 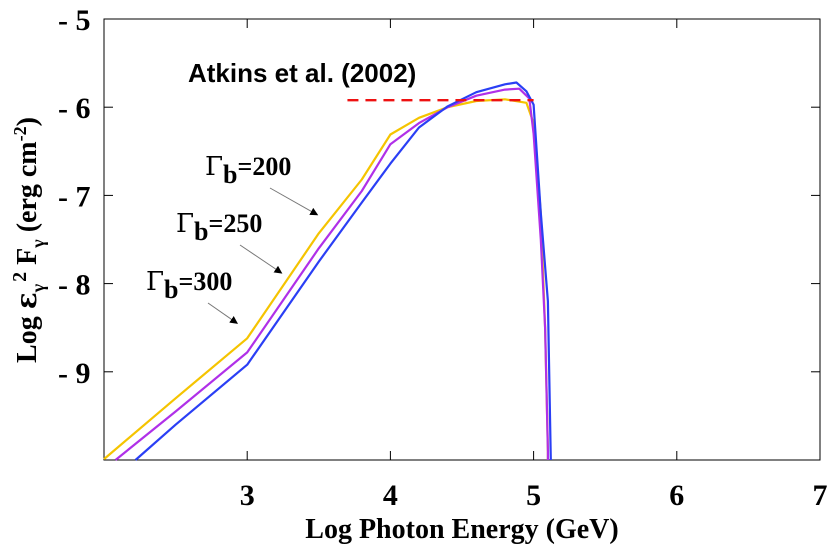 I want to click on y-tick-label: - 5, so click(x=74, y=20).